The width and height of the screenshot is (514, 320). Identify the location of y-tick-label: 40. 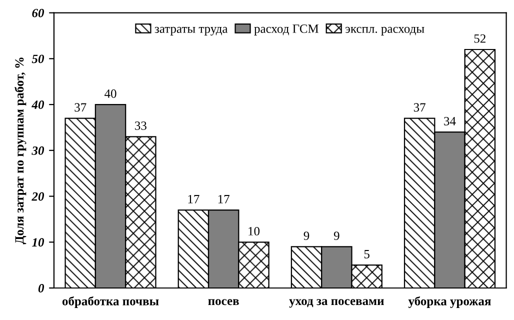
(38, 104).